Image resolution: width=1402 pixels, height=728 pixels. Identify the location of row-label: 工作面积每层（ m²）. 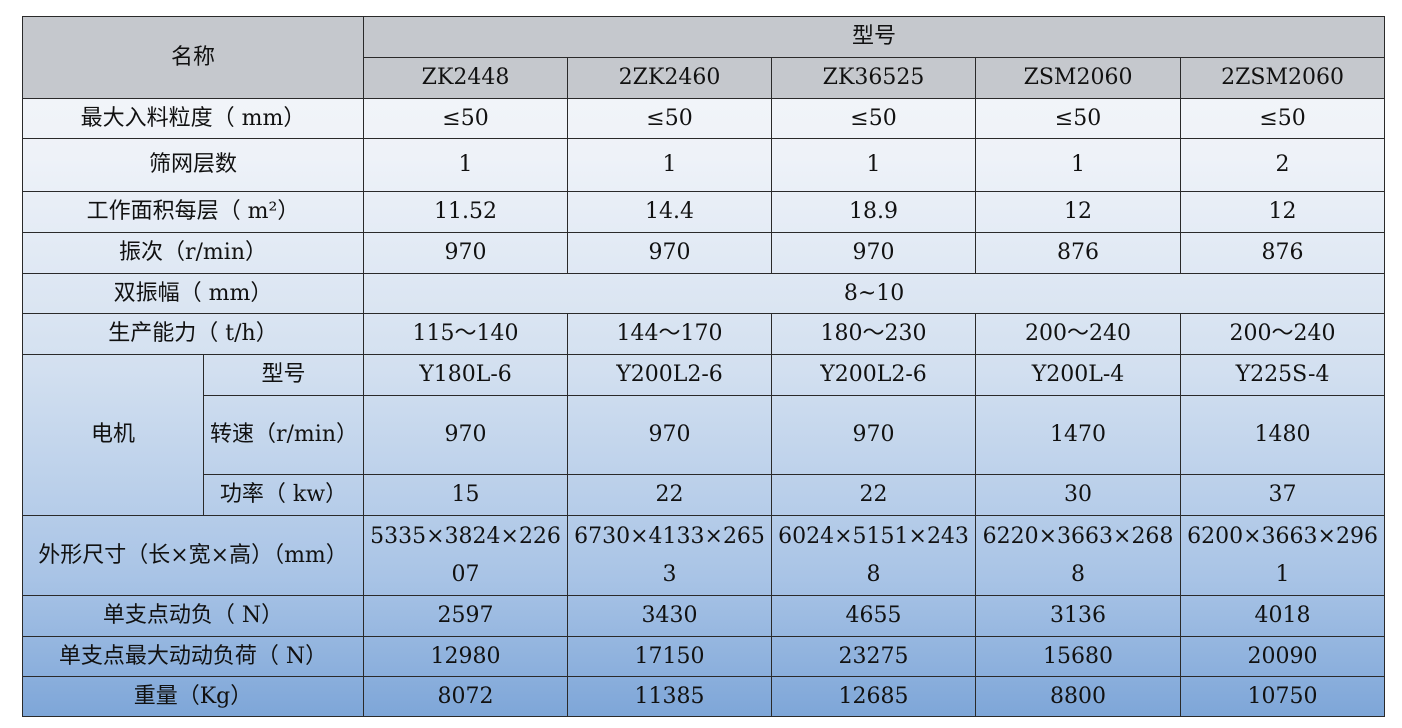
(193, 212).